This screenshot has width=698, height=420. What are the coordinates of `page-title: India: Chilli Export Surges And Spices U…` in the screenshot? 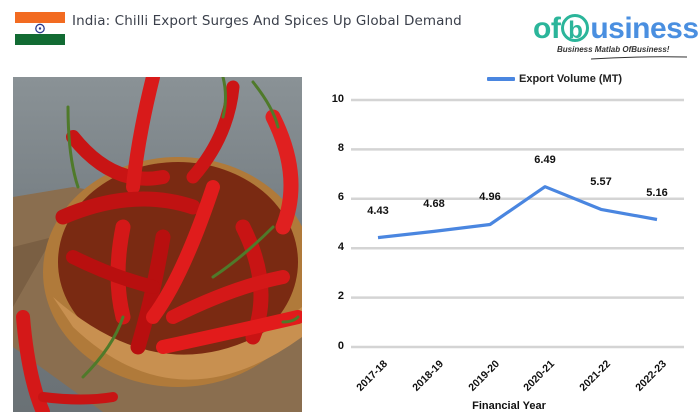 It's located at (267, 21).